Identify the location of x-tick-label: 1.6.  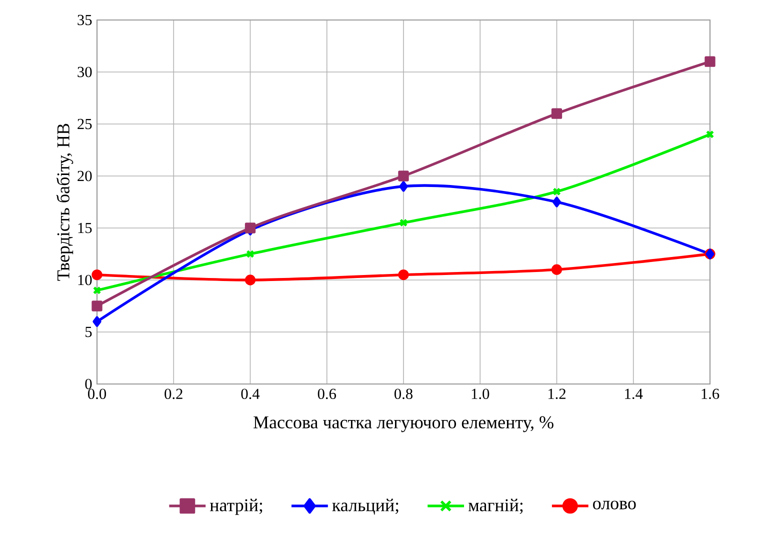
(711, 394).